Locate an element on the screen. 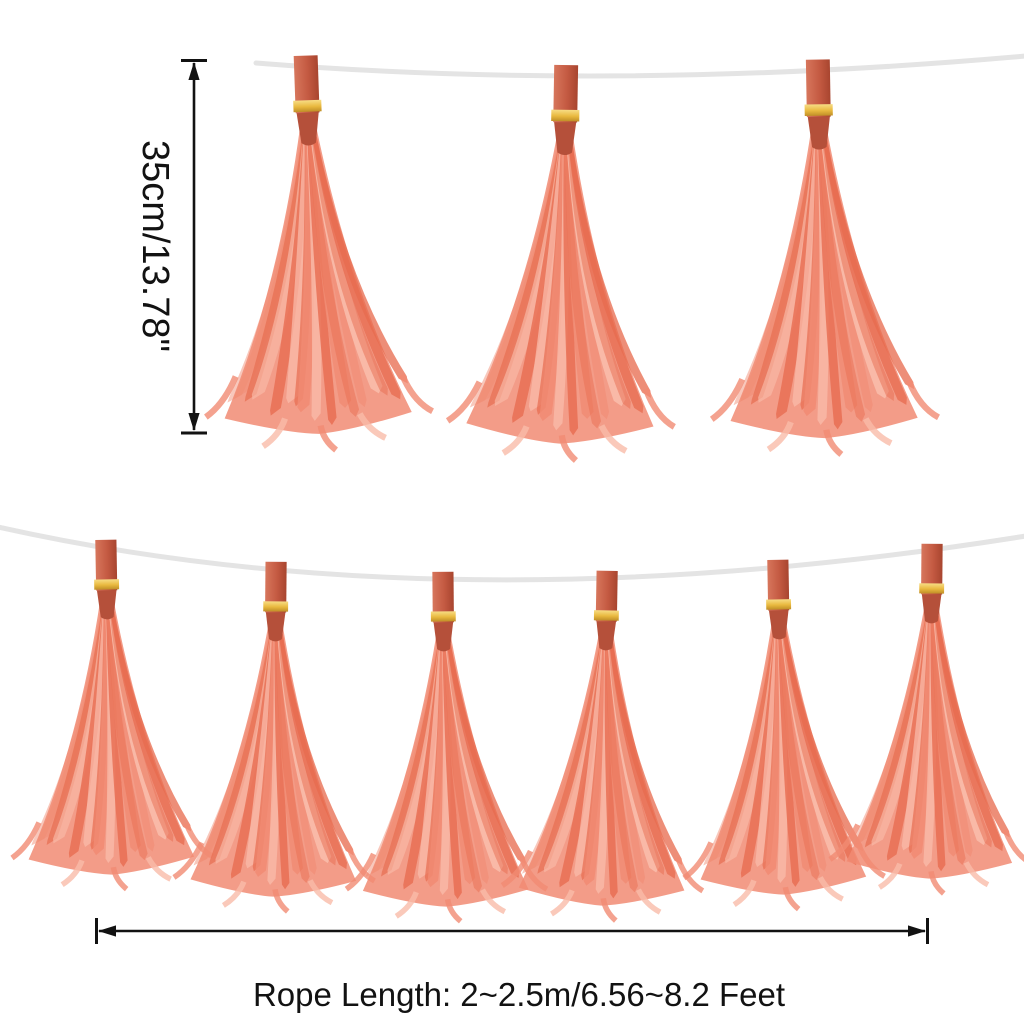 This screenshot has height=1024, width=1024. rope-length-arrowhead-right-icon is located at coordinates (917, 931).